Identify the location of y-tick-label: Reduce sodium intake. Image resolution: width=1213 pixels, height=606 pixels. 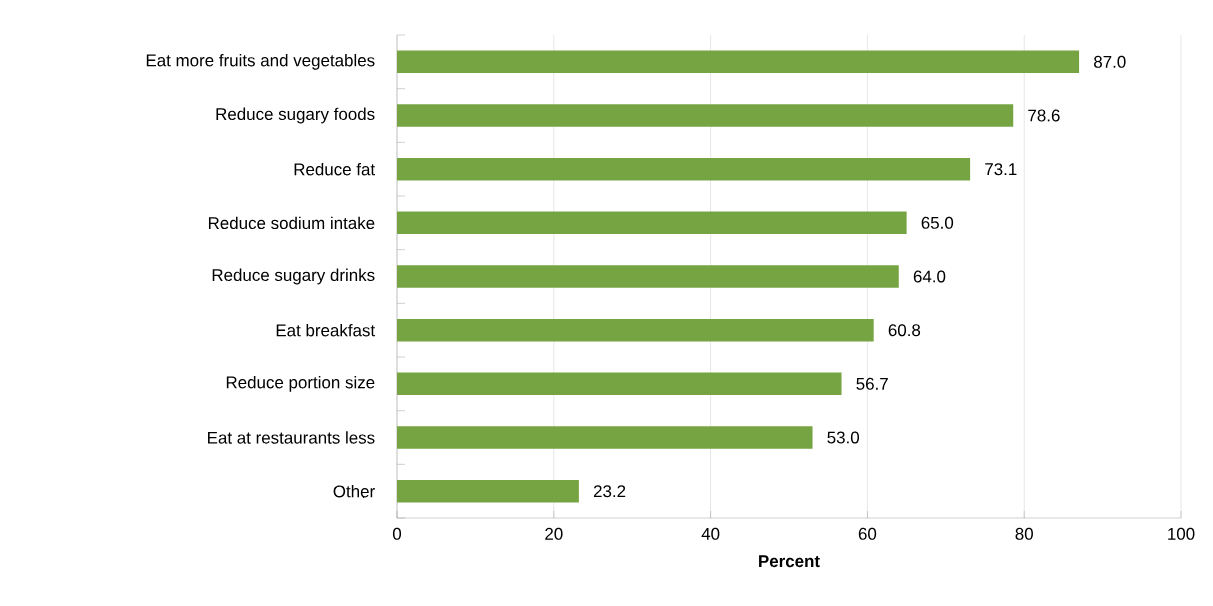
(291, 223).